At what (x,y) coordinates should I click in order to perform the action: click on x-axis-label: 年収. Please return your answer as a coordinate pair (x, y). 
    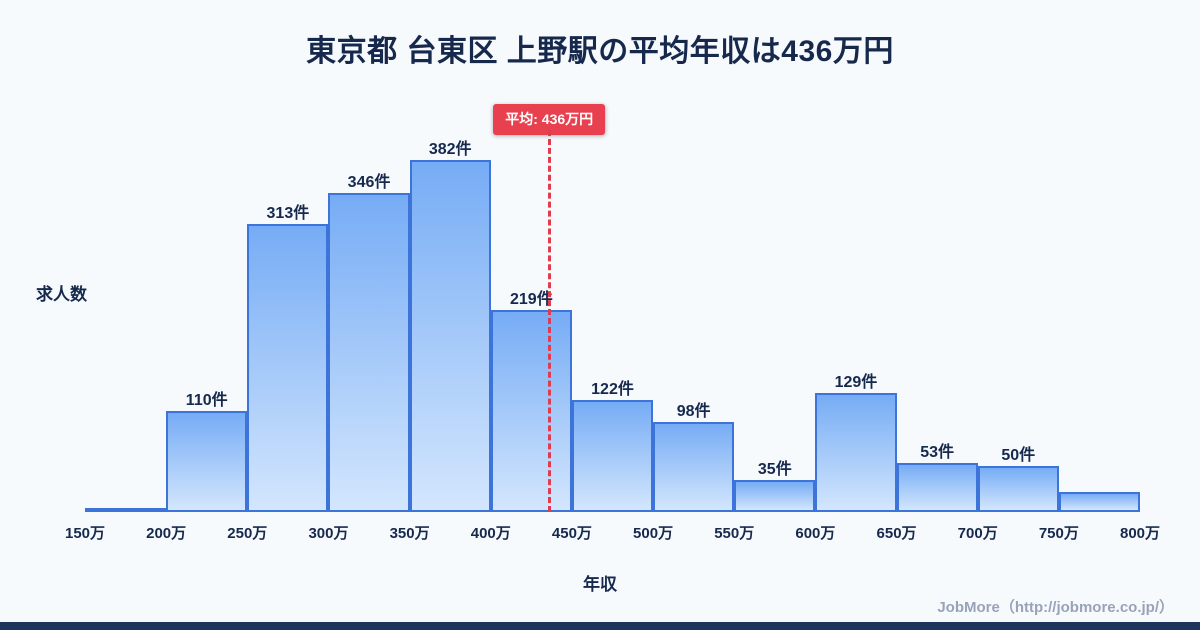
    Looking at the image, I should click on (600, 584).